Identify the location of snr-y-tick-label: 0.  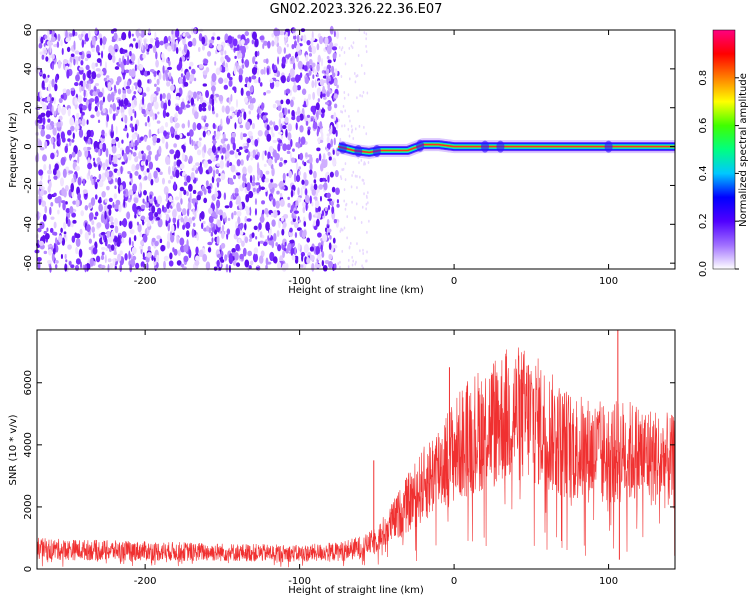
(28, 569).